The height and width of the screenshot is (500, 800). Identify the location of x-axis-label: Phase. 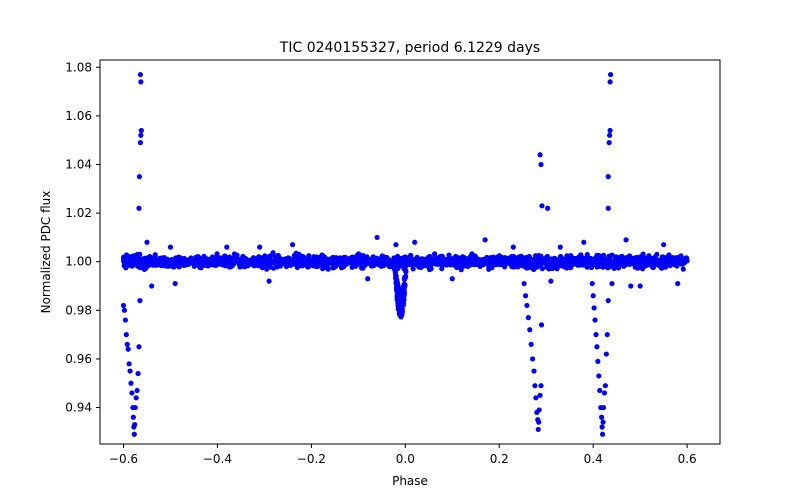
(410, 481).